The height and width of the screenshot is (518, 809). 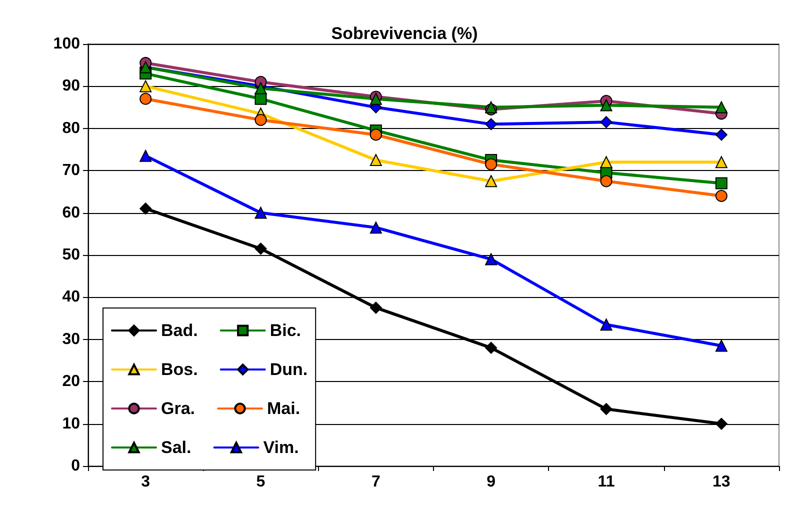 What do you see at coordinates (71, 213) in the screenshot?
I see `y-tick-label: 60` at bounding box center [71, 213].